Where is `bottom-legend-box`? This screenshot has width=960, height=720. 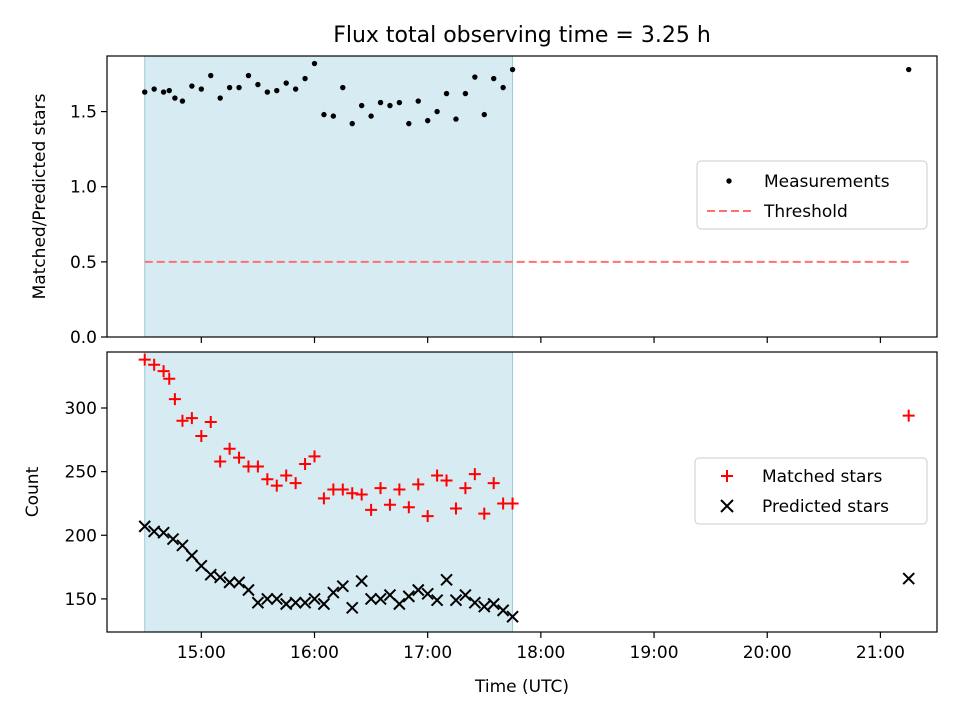 bottom-legend-box is located at coordinates (811, 491).